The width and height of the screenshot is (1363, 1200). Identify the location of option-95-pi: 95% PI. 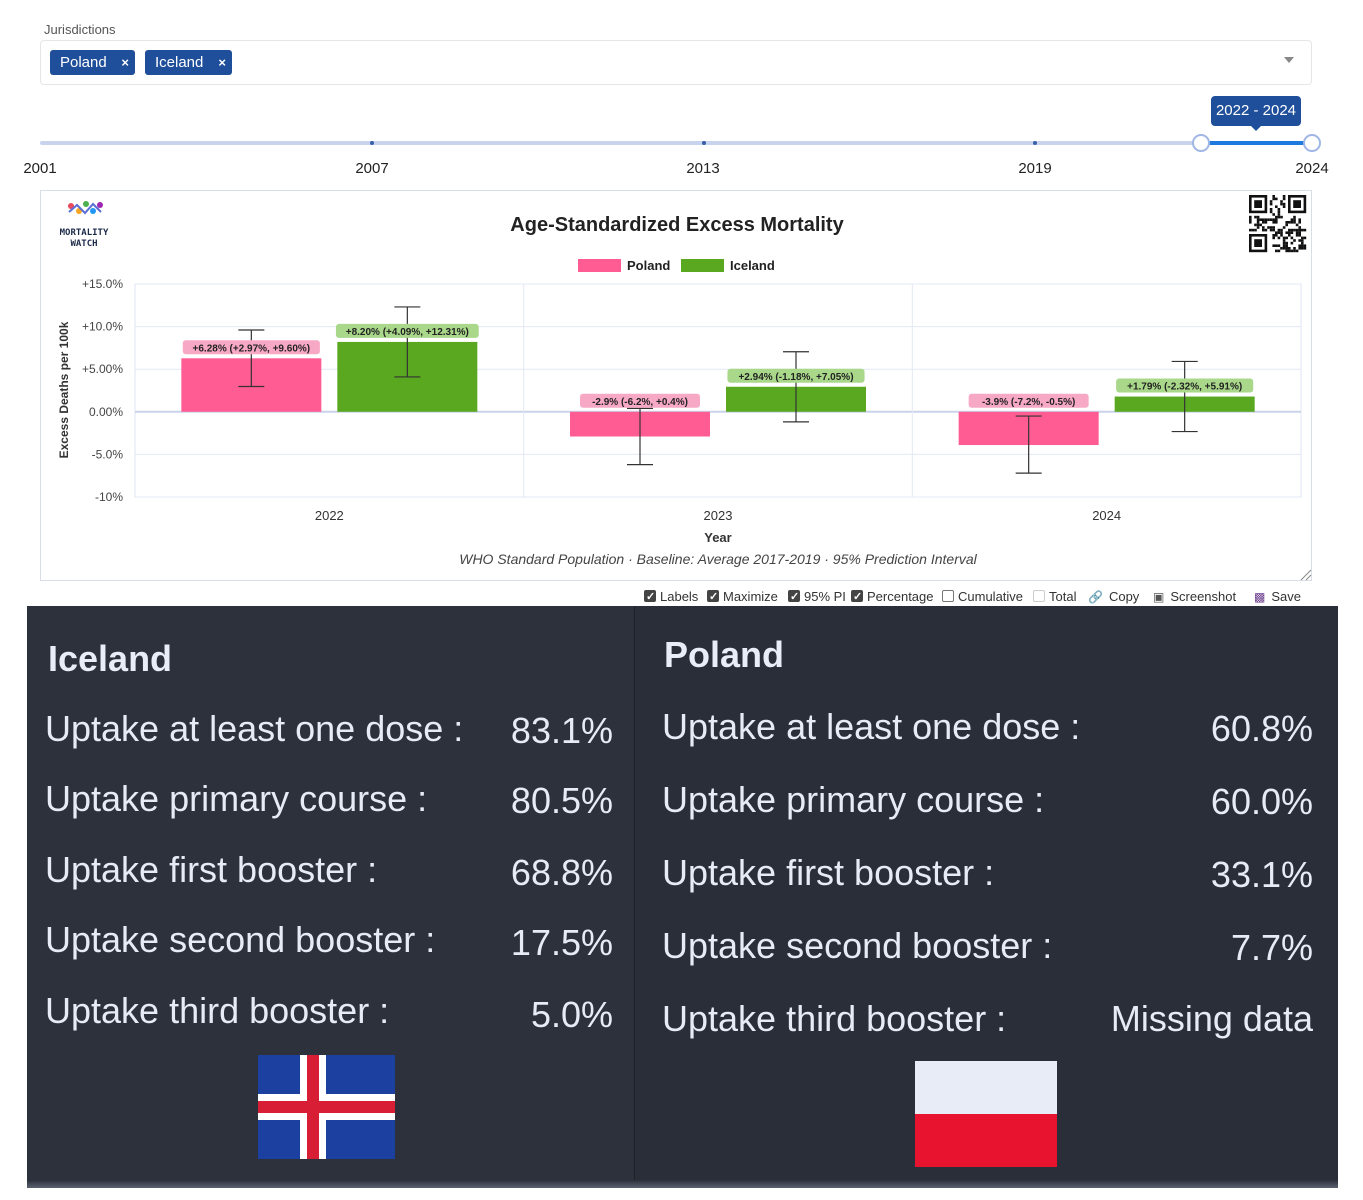
(817, 597).